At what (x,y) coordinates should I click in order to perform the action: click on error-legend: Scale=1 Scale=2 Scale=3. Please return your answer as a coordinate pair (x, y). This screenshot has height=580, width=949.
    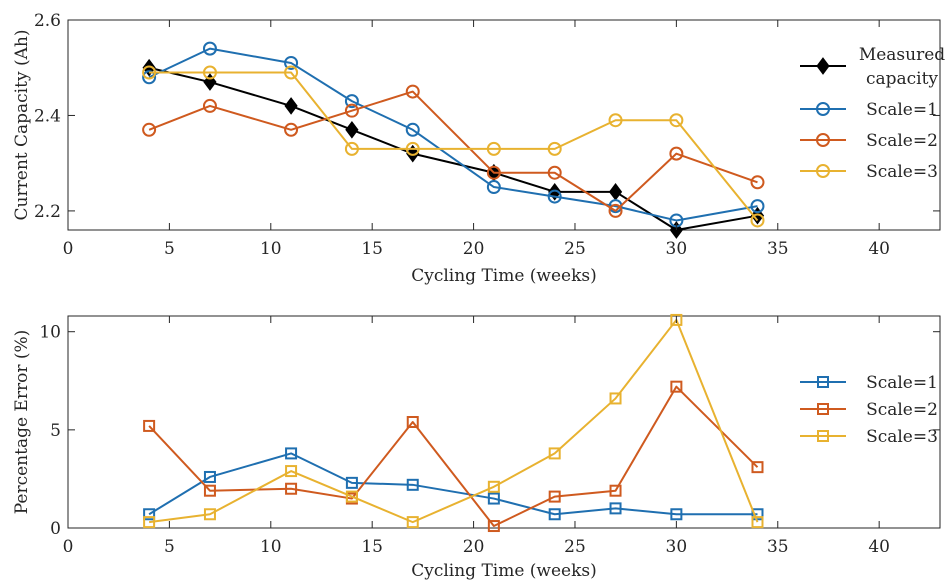
    Looking at the image, I should click on (869, 410).